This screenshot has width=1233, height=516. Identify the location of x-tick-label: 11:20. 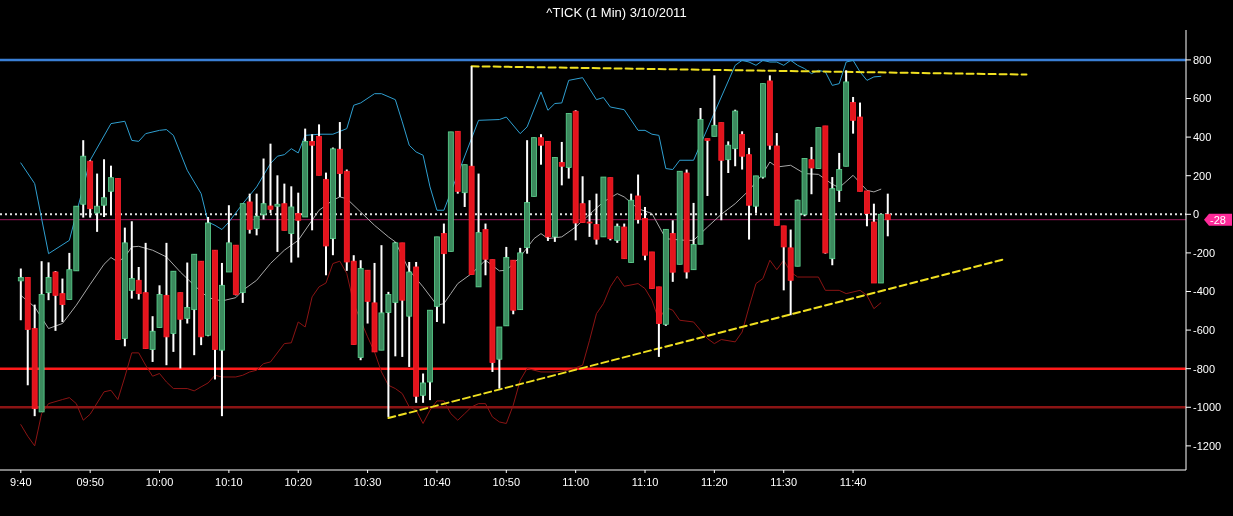
(714, 482).